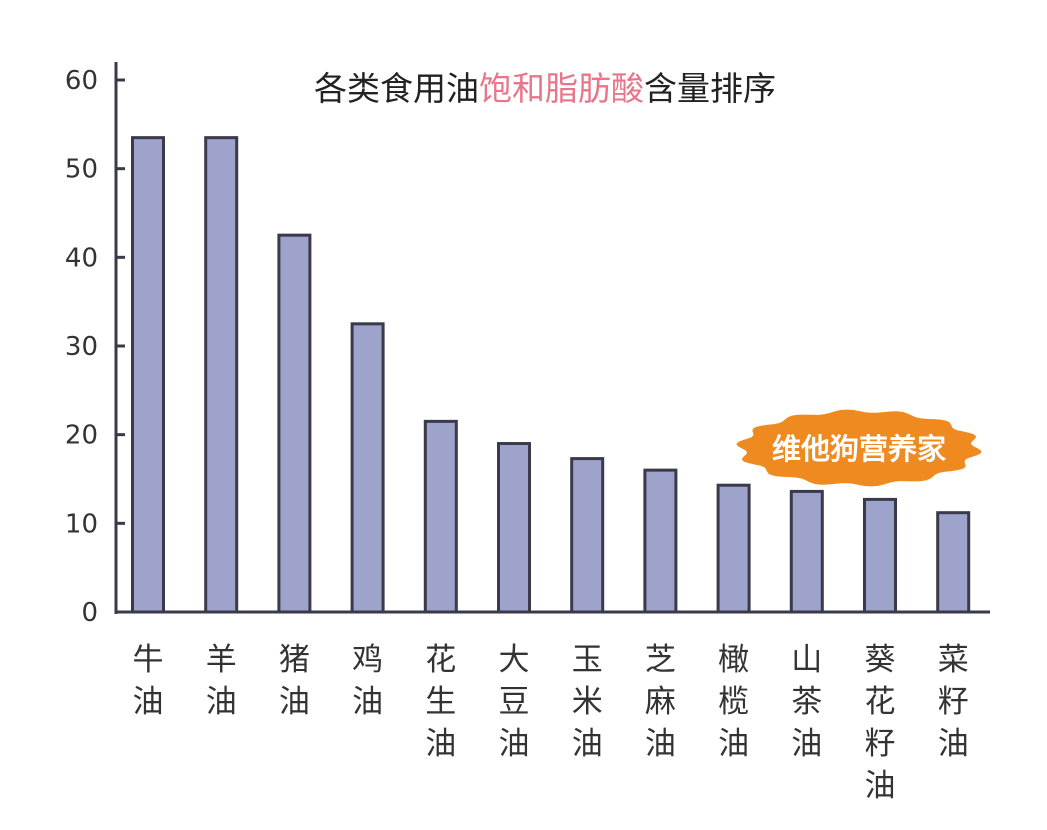 The image size is (1047, 830). Describe the element at coordinates (953, 702) in the screenshot. I see `x-tick-label: 菜籽油` at that location.